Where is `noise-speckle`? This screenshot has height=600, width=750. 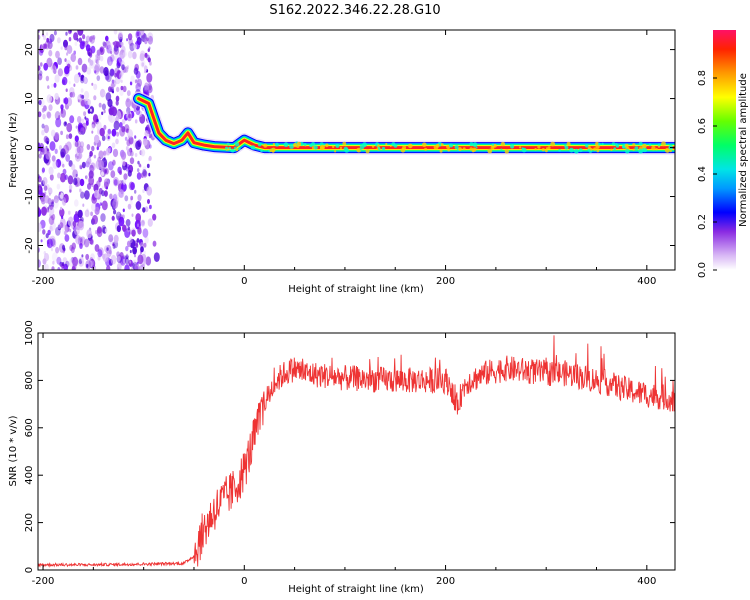
noise-speckle is located at coordinates (99, 150).